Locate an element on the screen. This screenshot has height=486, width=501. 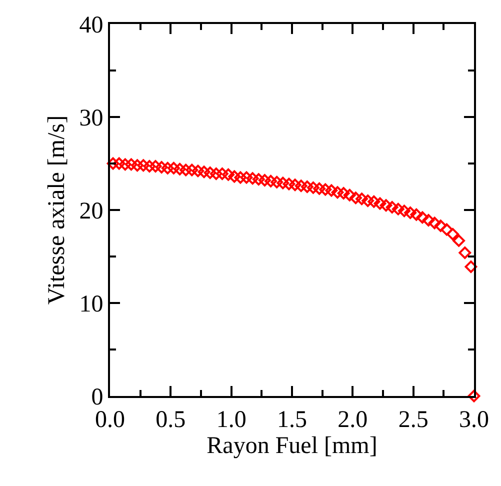
x-axis-title: Rayon Fuel [mm] is located at coordinates (292, 445).